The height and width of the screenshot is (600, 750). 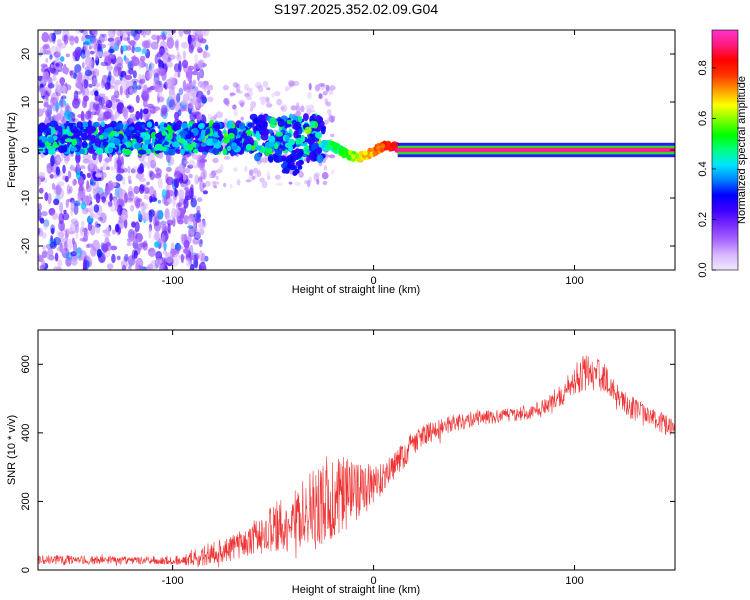 I want to click on spectrogram-x-tick-label: 100, so click(x=574, y=281).